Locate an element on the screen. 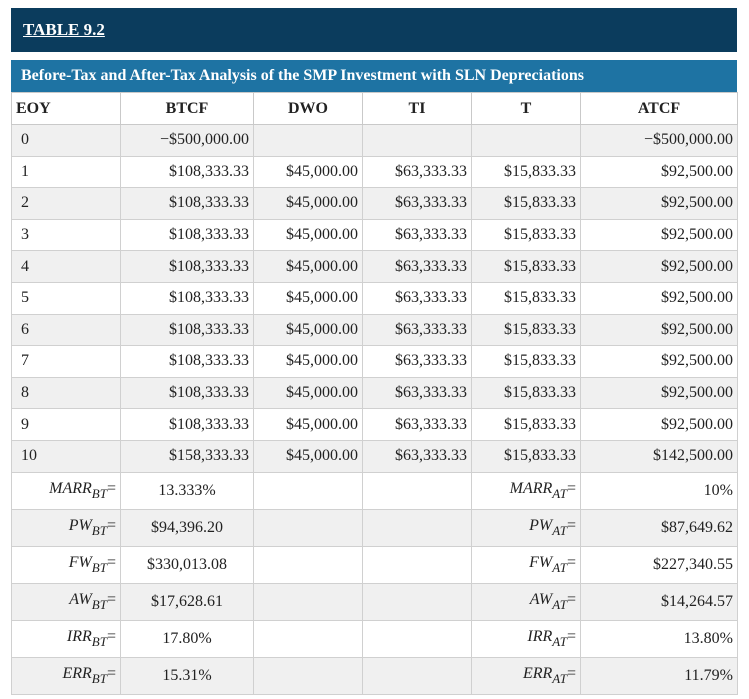 This screenshot has height=699, width=749. bt-measure-label-text: PW is located at coordinates (80, 525).